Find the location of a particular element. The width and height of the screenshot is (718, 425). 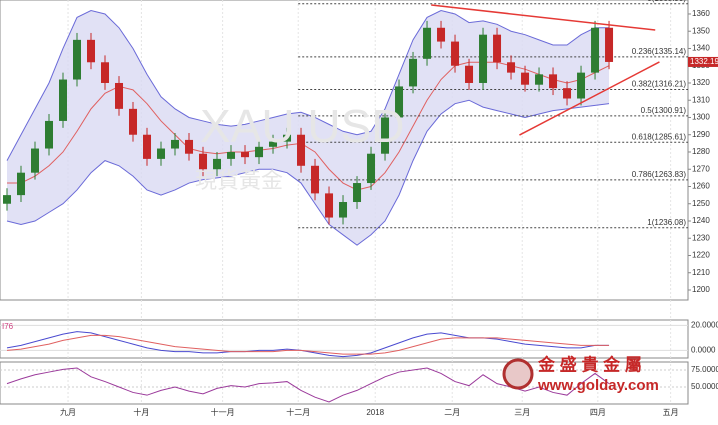

y-tick-label: 1320 is located at coordinates (701, 82).